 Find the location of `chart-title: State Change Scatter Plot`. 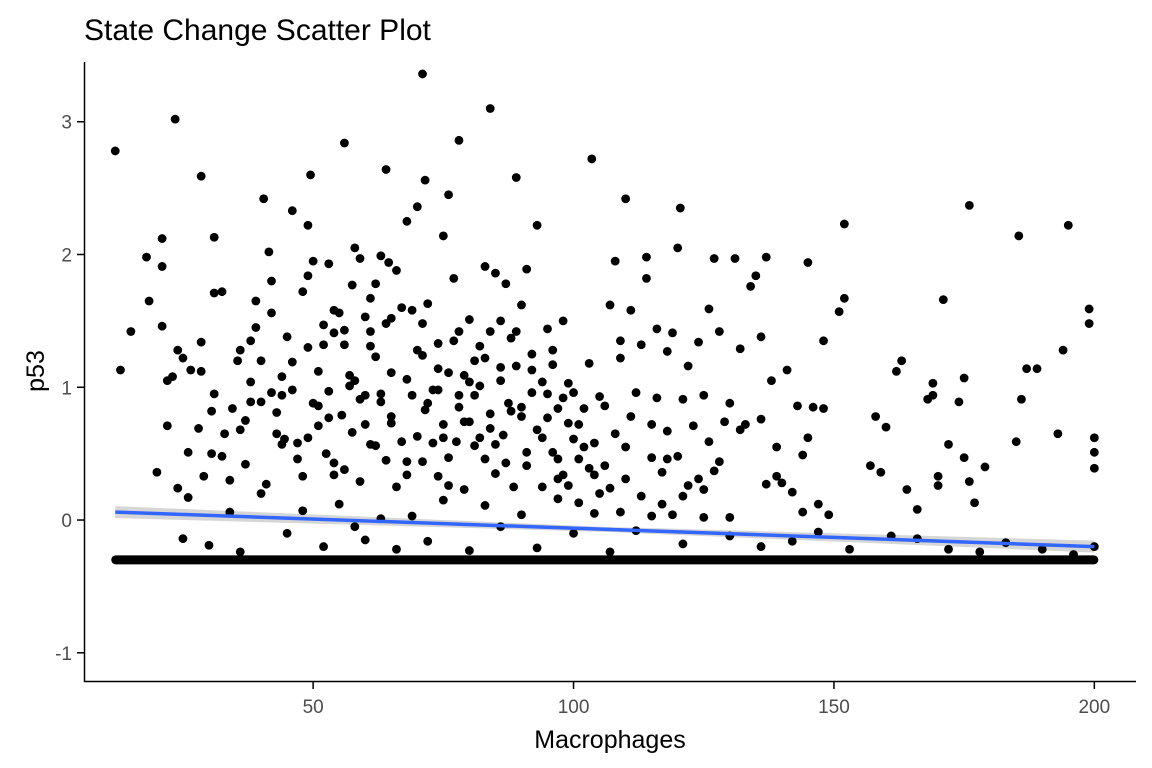

chart-title: State Change Scatter Plot is located at coordinates (258, 30).